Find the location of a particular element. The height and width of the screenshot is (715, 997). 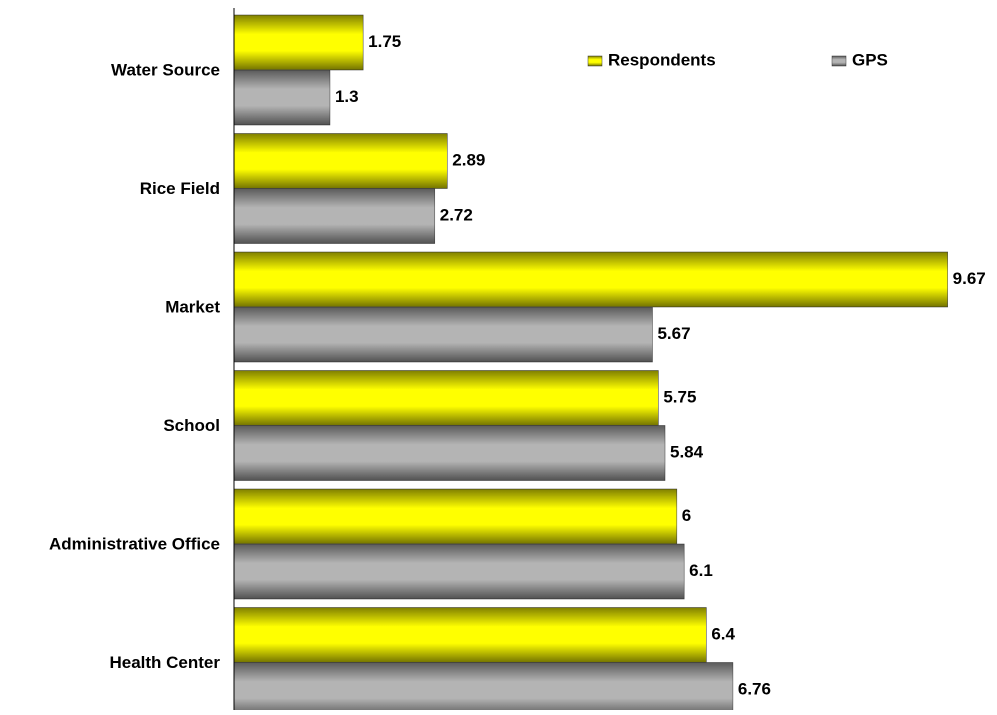

category-label: Rice Field is located at coordinates (180, 188).